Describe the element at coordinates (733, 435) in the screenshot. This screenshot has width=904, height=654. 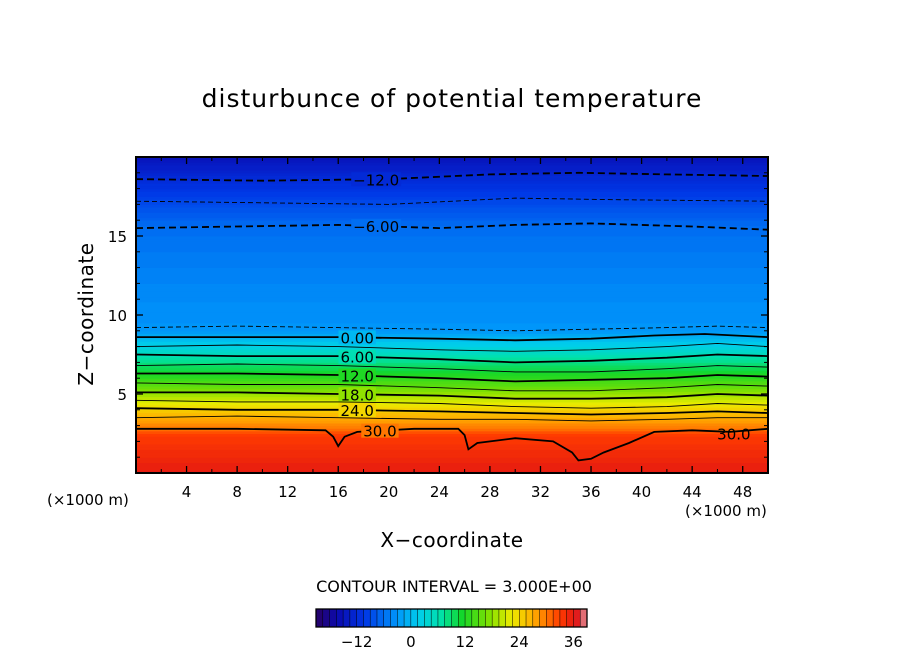
I see `contour-label: 30.0` at that location.